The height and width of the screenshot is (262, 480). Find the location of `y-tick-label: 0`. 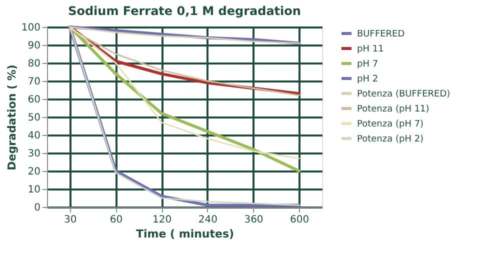

y-tick-label: 0 is located at coordinates (37, 208).